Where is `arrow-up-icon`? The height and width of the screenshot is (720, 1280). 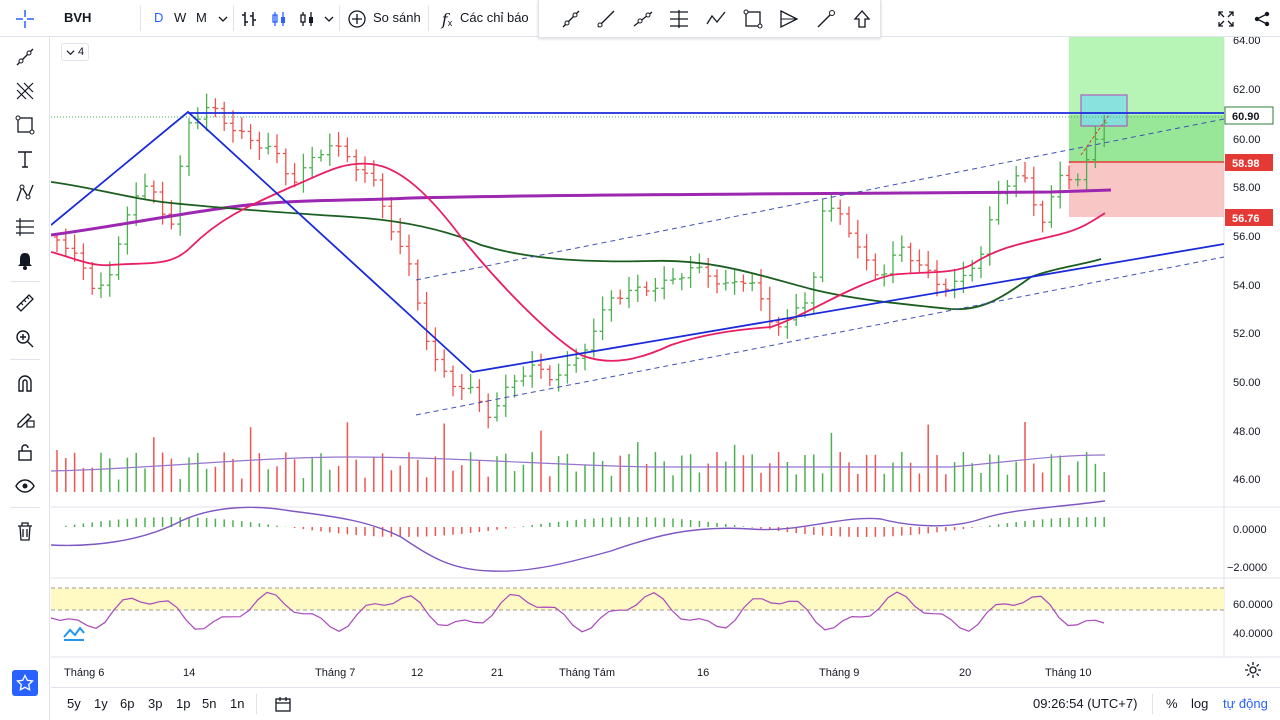
arrow-up-icon is located at coordinates (862, 19).